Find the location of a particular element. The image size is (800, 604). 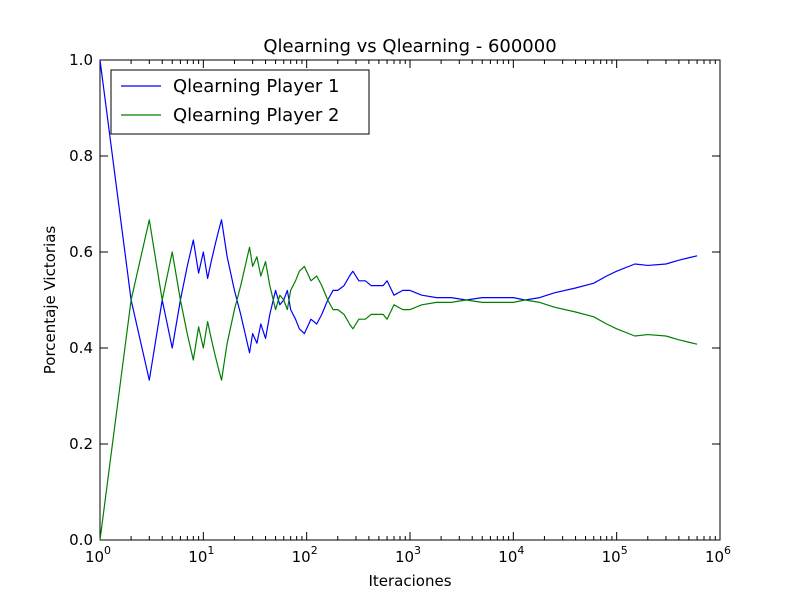

x-tick-label-exponent: 6 is located at coordinates (727, 550).